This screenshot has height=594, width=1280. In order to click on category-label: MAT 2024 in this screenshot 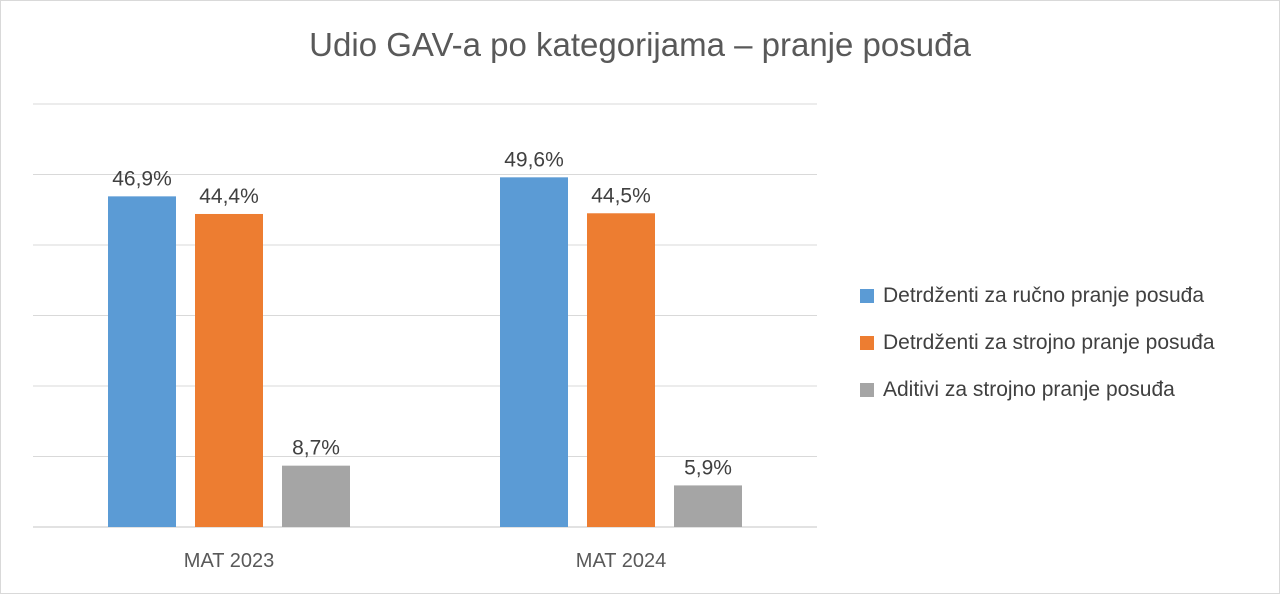, I will do `click(621, 561)`.